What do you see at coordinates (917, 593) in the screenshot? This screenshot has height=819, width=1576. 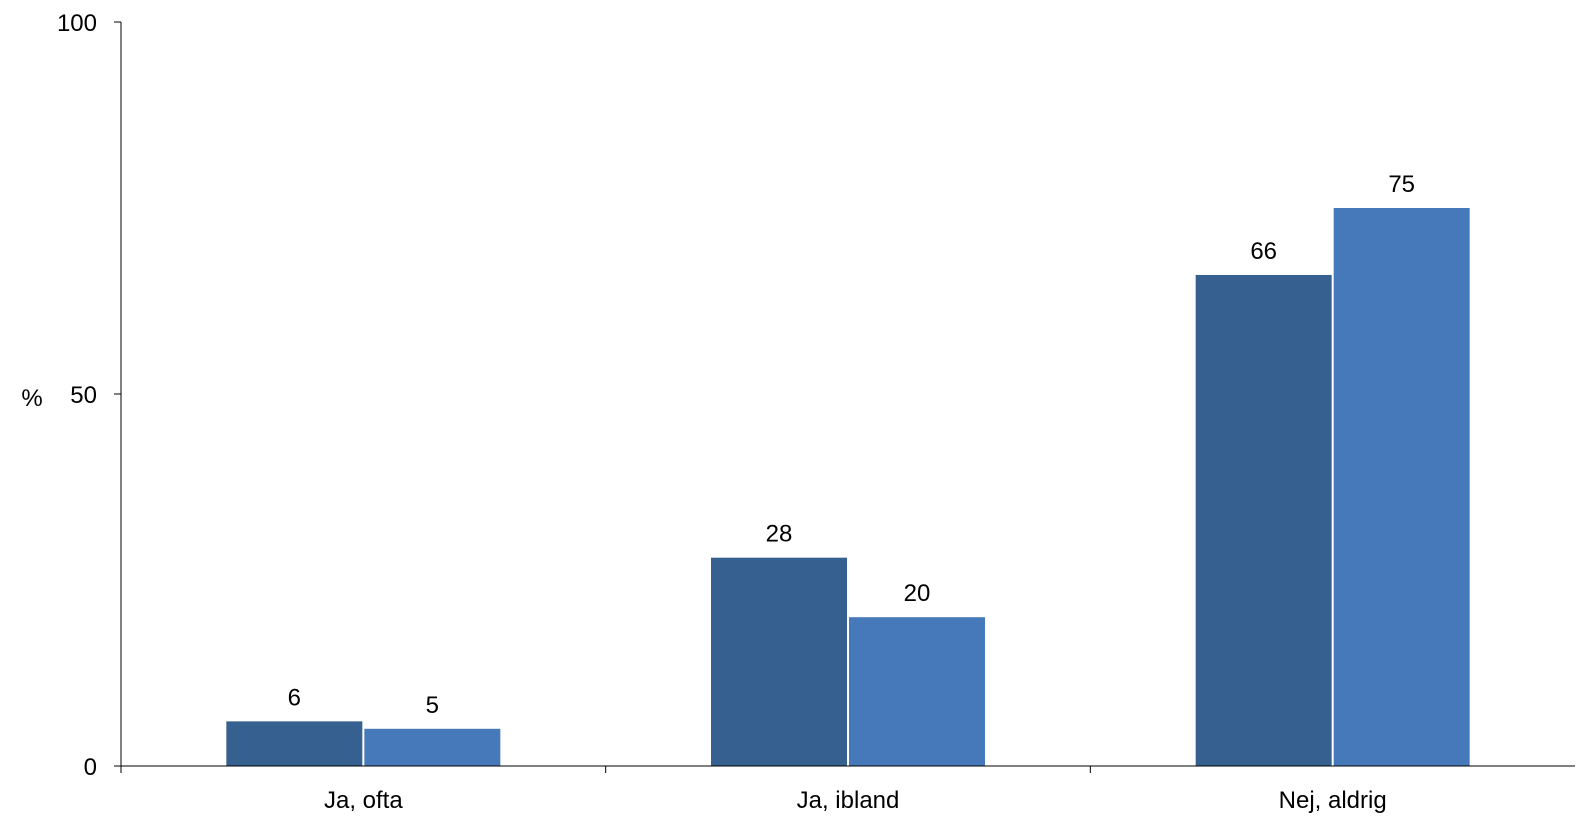 I see `data-label: 20` at bounding box center [917, 593].